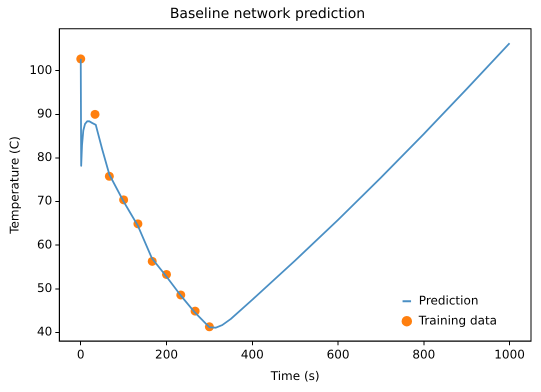 This screenshot has width=541, height=392. I want to click on y-tick-label: 100, so click(40, 69).